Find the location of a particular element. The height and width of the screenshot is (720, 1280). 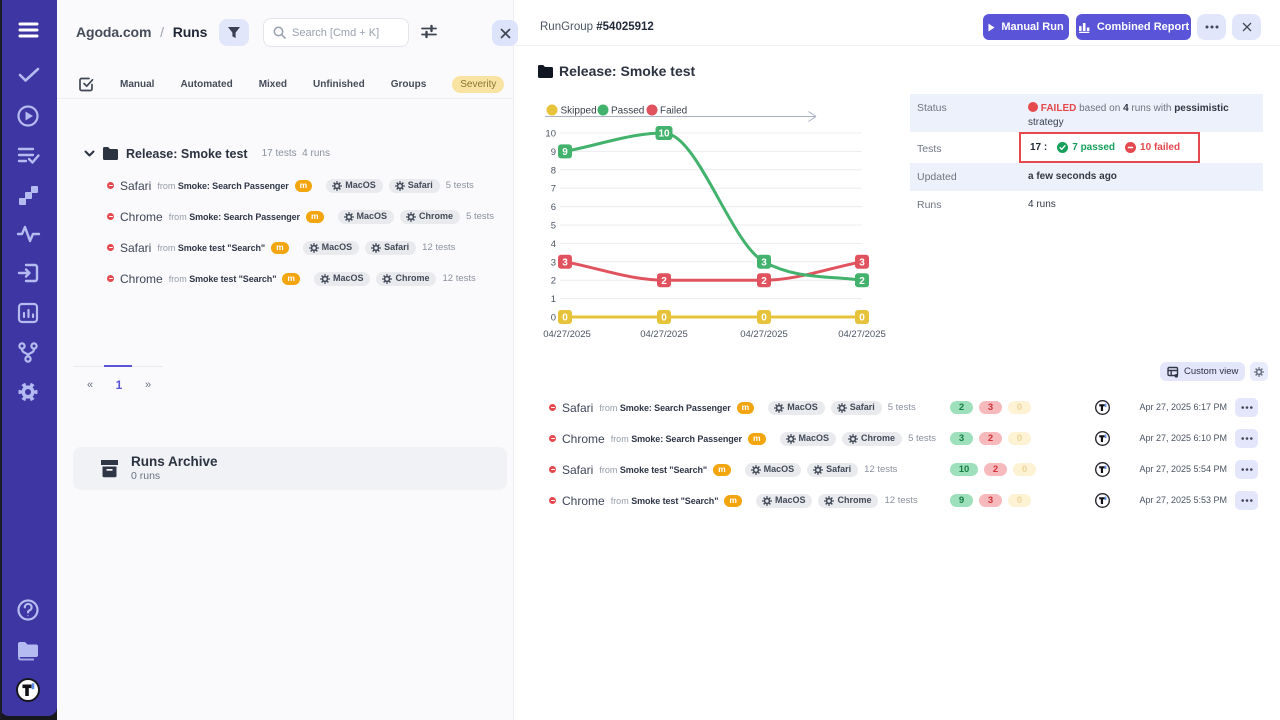

svg-text: 7 is located at coordinates (553, 189).